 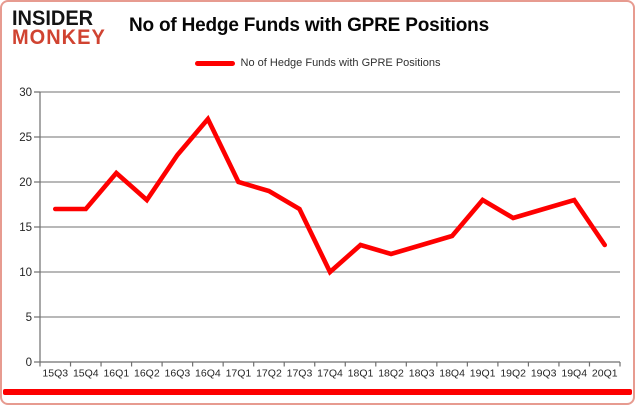 I want to click on y-tick-label: 15, so click(x=25, y=228).